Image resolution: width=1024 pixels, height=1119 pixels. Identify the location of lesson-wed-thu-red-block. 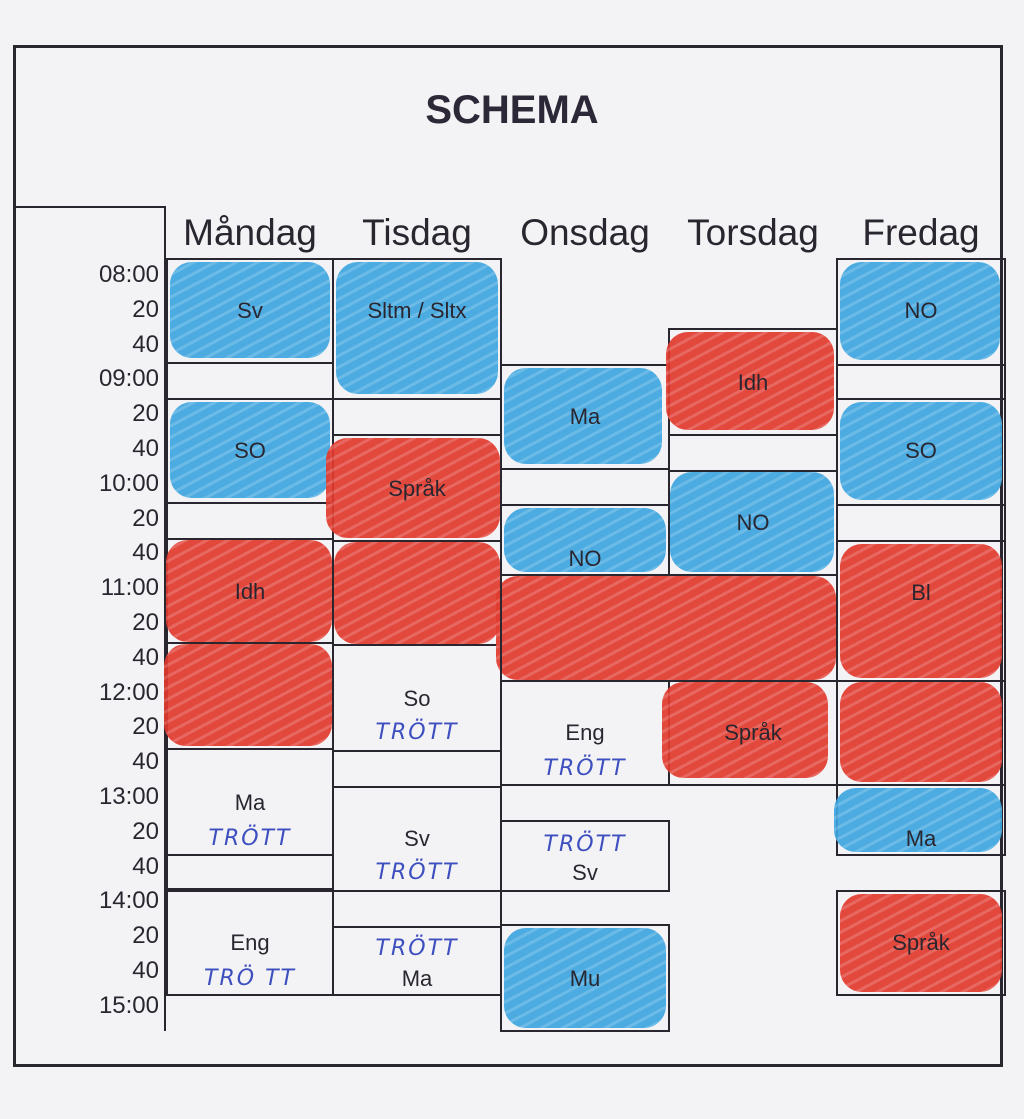
(669, 628).